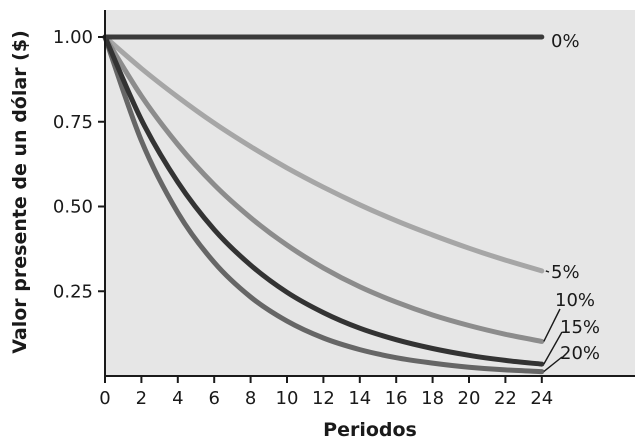 This screenshot has width=643, height=444. Describe the element at coordinates (571, 202) in the screenshot. I see `series-labels: 0% 5% 10% 15% 20%` at that location.